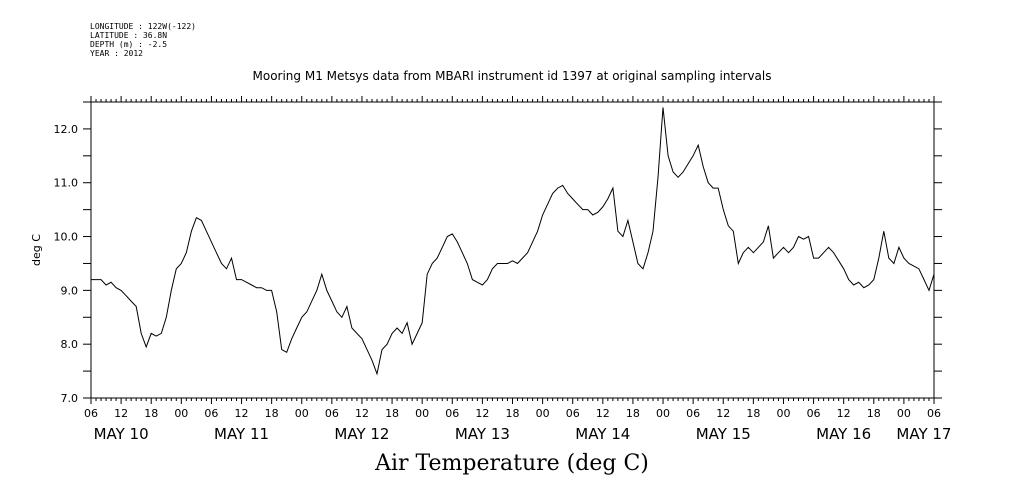 The image size is (1009, 504). Describe the element at coordinates (723, 434) in the screenshot. I see `date-label: MAY 15` at that location.